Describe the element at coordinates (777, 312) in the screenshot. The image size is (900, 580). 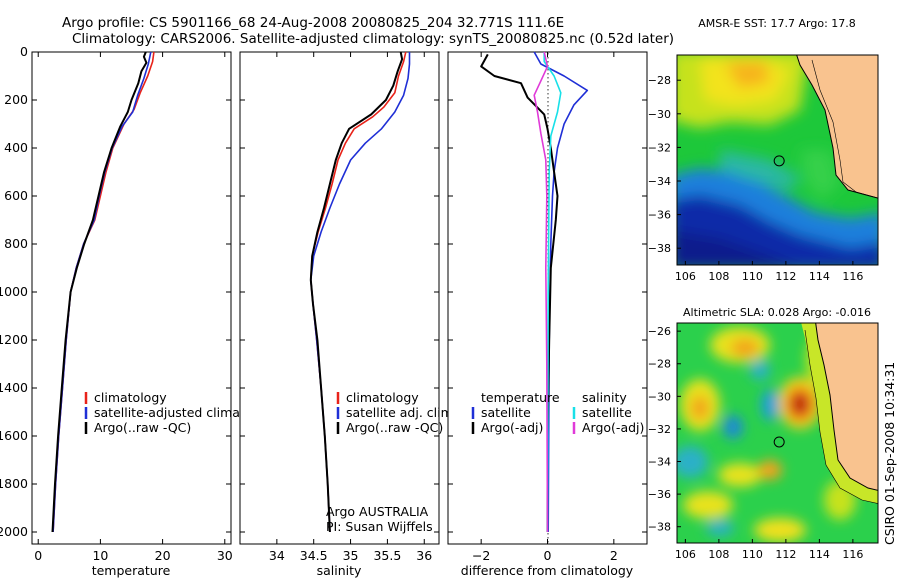
I see `sla-map-title: Altimetric SLA: 0.028 Argo: -0.016` at that location.